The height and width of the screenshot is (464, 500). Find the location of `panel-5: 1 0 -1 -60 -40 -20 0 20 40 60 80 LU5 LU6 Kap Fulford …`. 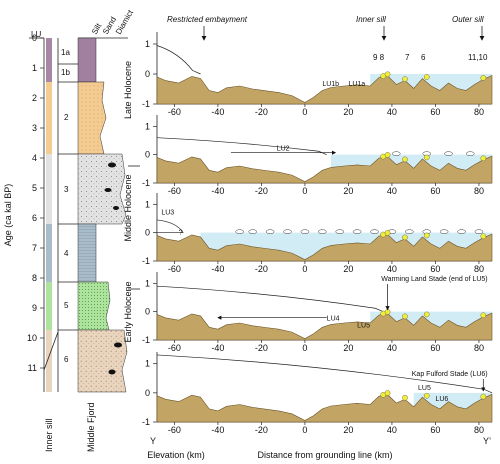

panel-5: 1 0 -1 -60 -40 -20 0 20 40 60 80 LU5 LU6 Kap Fulford … is located at coordinates (317, 393).